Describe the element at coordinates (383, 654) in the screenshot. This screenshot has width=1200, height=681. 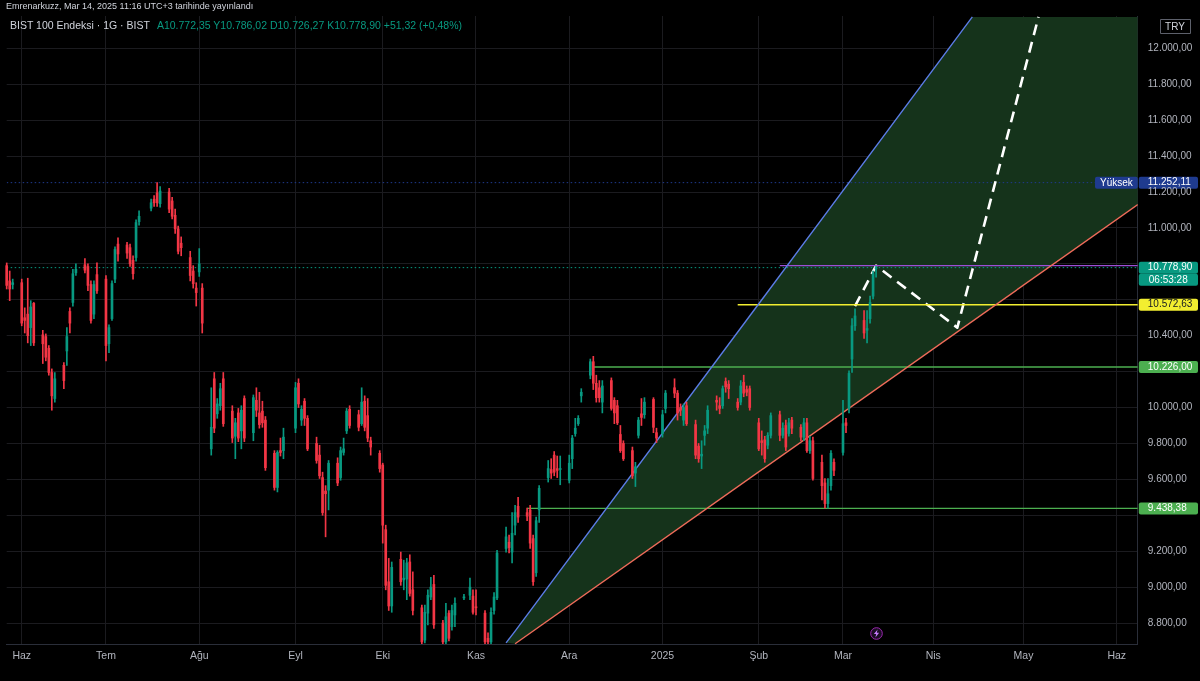
I see `x-tick-label: Eki` at that location.